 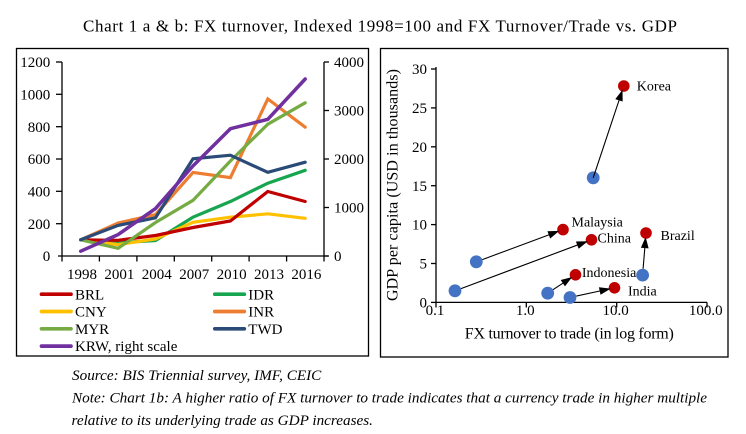 I want to click on svg-text:FX turnover to trade (in log f: FX turnover to trade (in log form), so click(x=569, y=334).